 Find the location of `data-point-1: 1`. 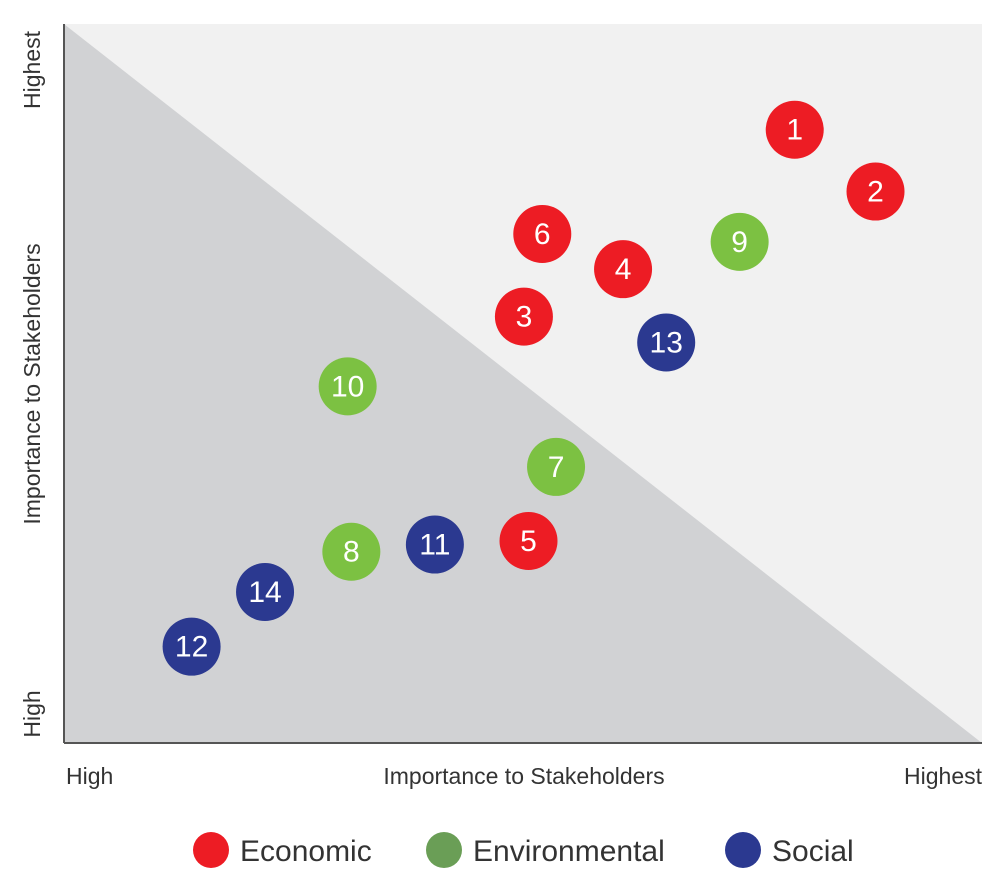

data-point-1: 1 is located at coordinates (794, 129).